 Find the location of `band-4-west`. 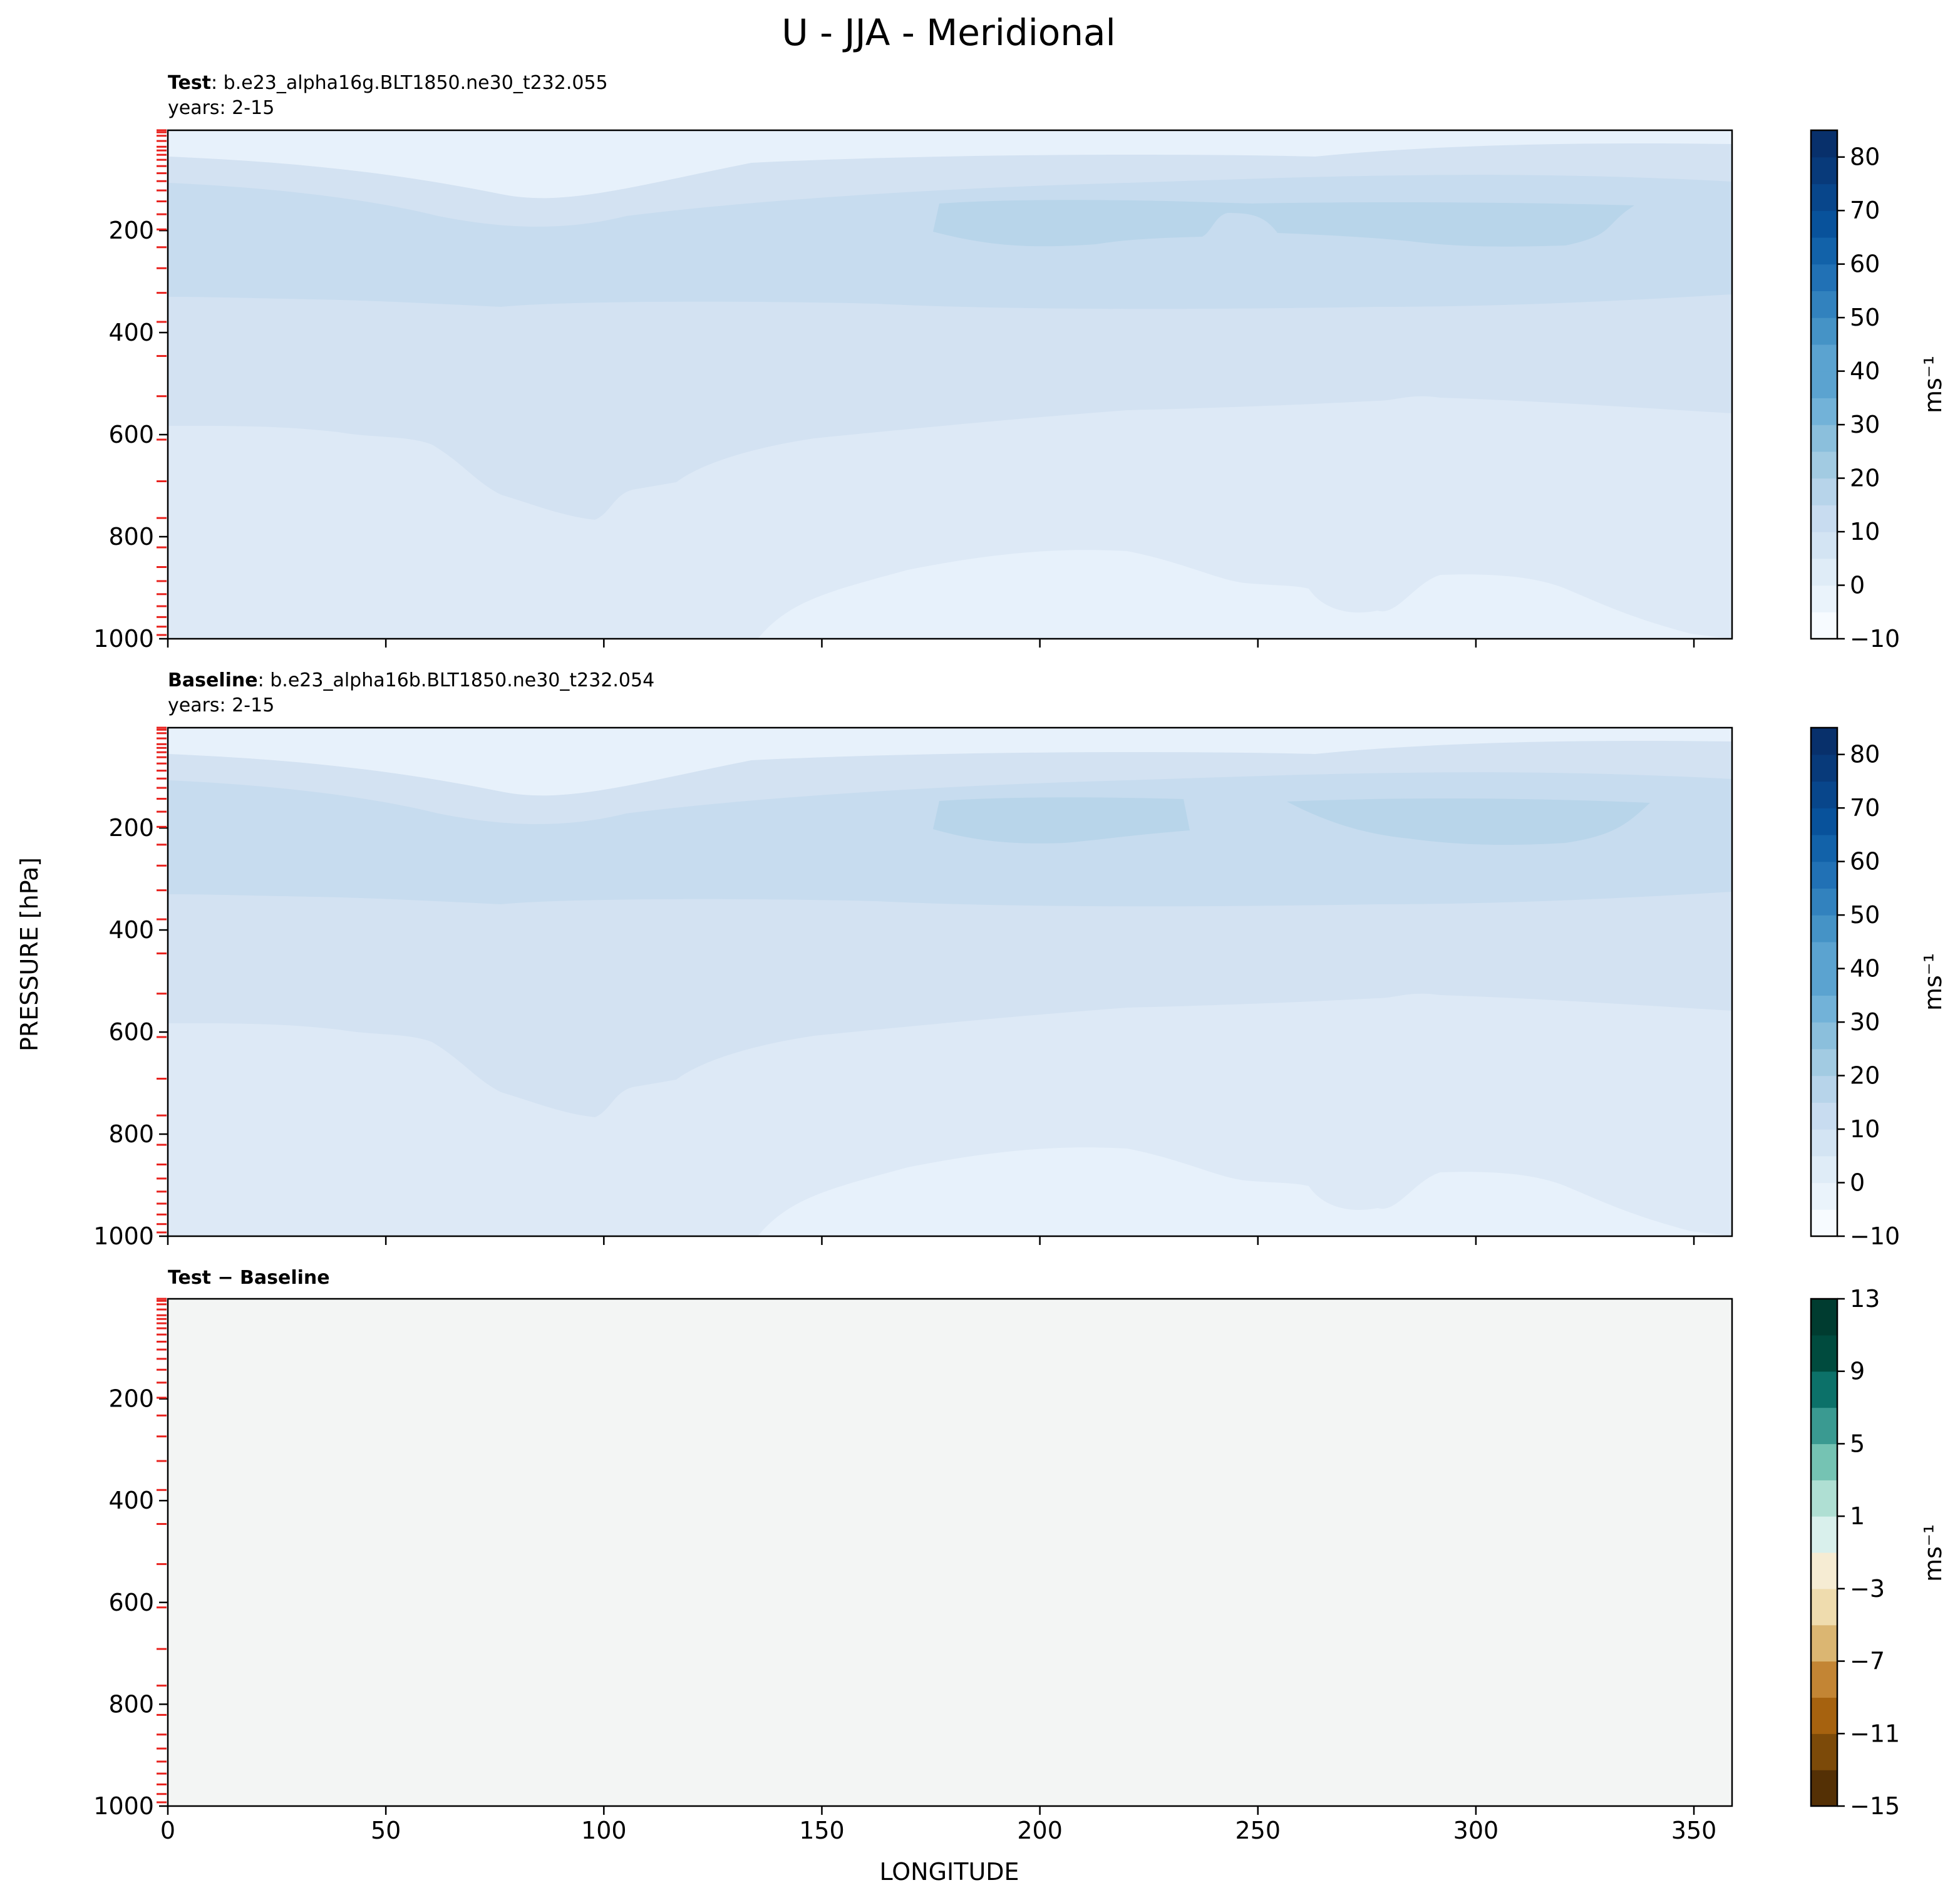

band-4-west is located at coordinates (1061, 820).